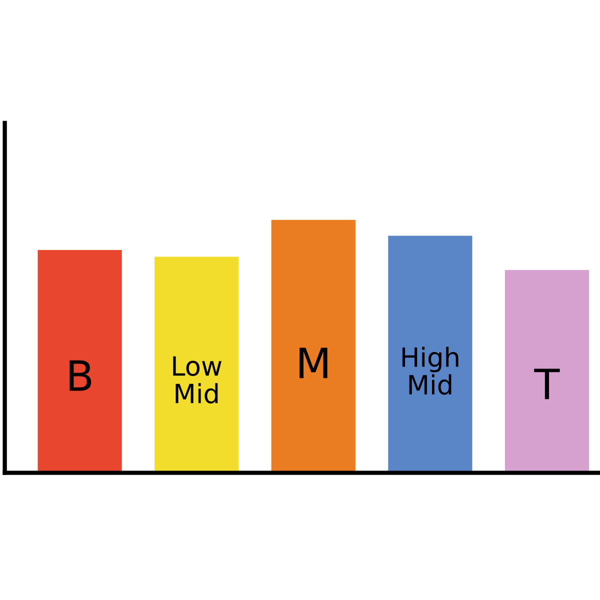 This screenshot has width=600, height=600. Describe the element at coordinates (81, 375) in the screenshot. I see `x-tick-label: B` at that location.